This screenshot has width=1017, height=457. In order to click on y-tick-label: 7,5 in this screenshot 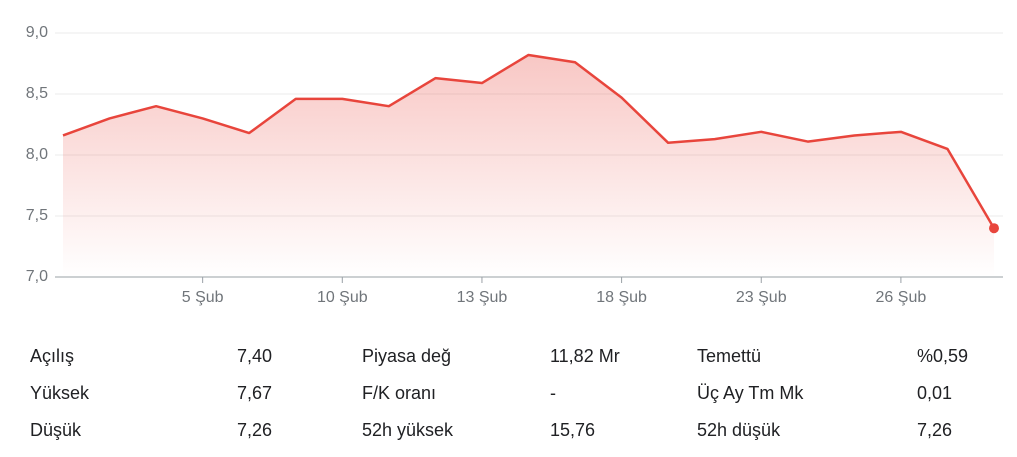, I will do `click(37, 215)`.